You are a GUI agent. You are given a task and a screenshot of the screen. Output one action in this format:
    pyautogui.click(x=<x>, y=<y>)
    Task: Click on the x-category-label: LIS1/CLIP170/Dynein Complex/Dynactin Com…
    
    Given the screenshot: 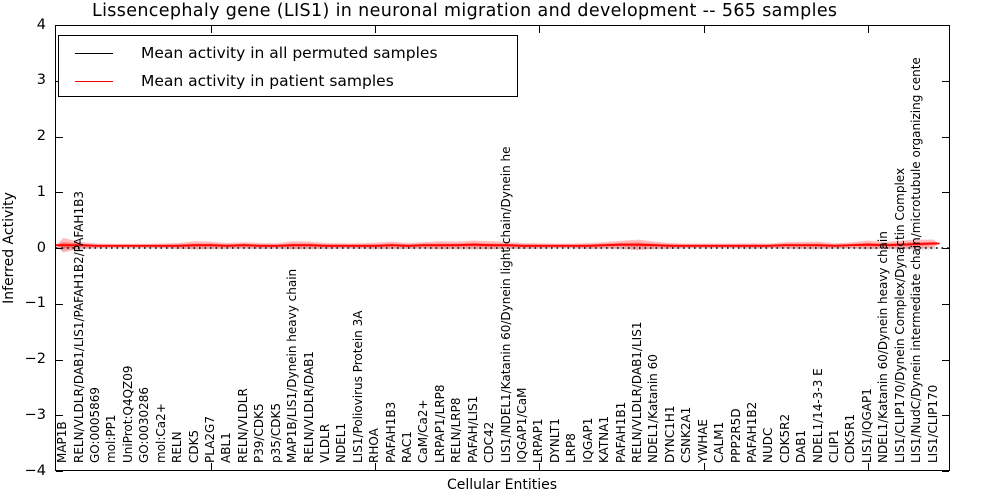 What is the action you would take?
    pyautogui.click(x=899, y=315)
    